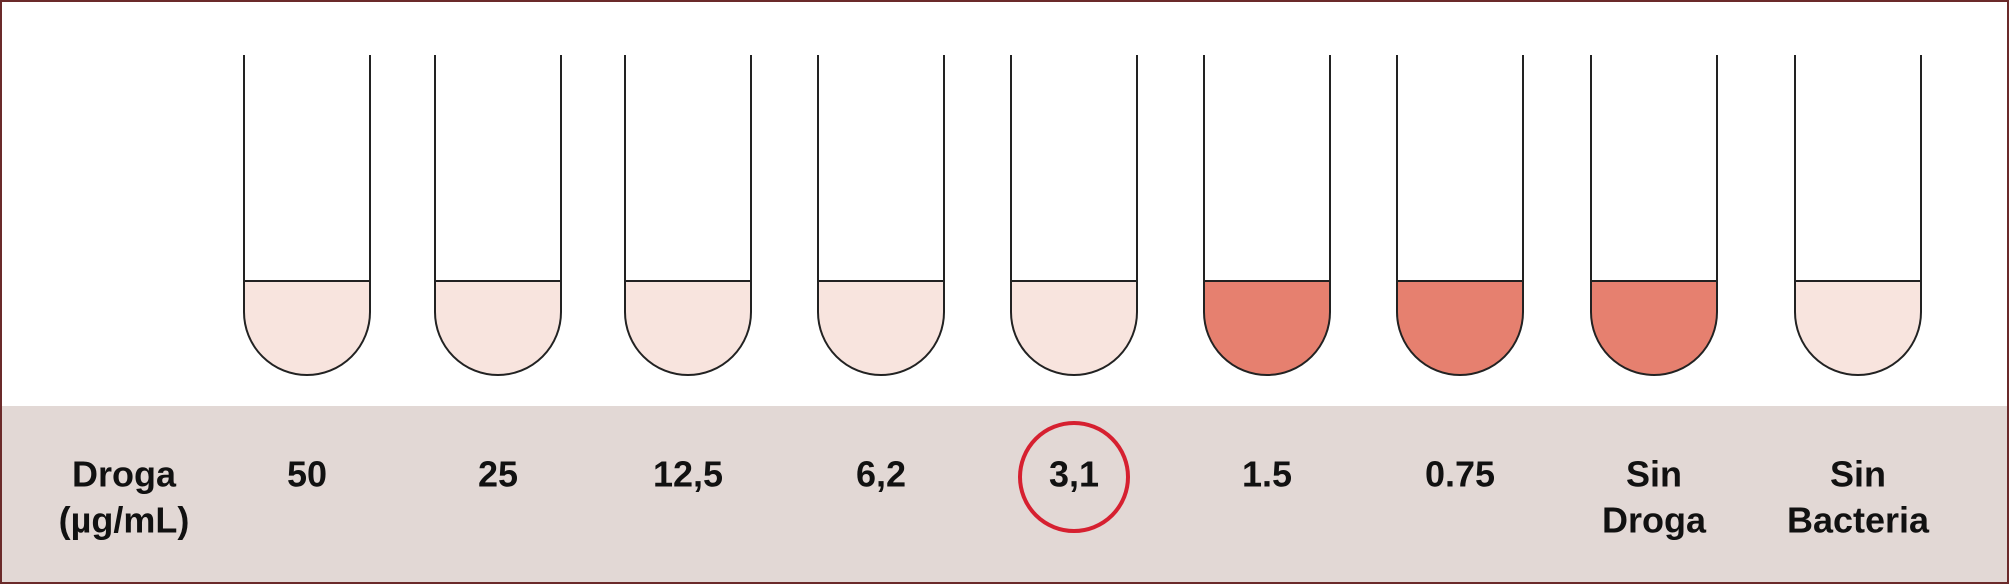  Describe the element at coordinates (124, 520) in the screenshot. I see `row-label: (µg/mL)` at that location.